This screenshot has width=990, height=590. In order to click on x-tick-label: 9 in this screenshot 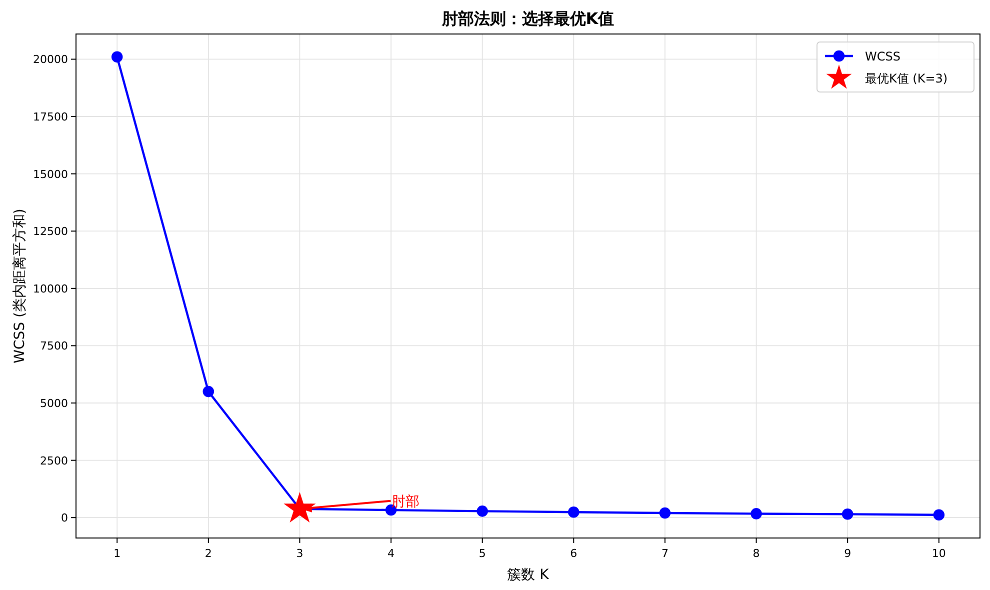, I will do `click(848, 553)`.